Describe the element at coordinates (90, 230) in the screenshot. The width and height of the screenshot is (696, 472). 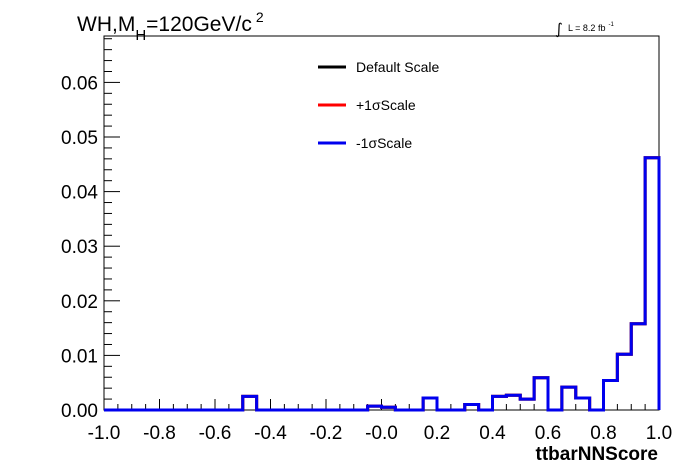
I see `y-axis: 0.00 0.01 0.02 0.03 0.04 0.05 0.06` at that location.